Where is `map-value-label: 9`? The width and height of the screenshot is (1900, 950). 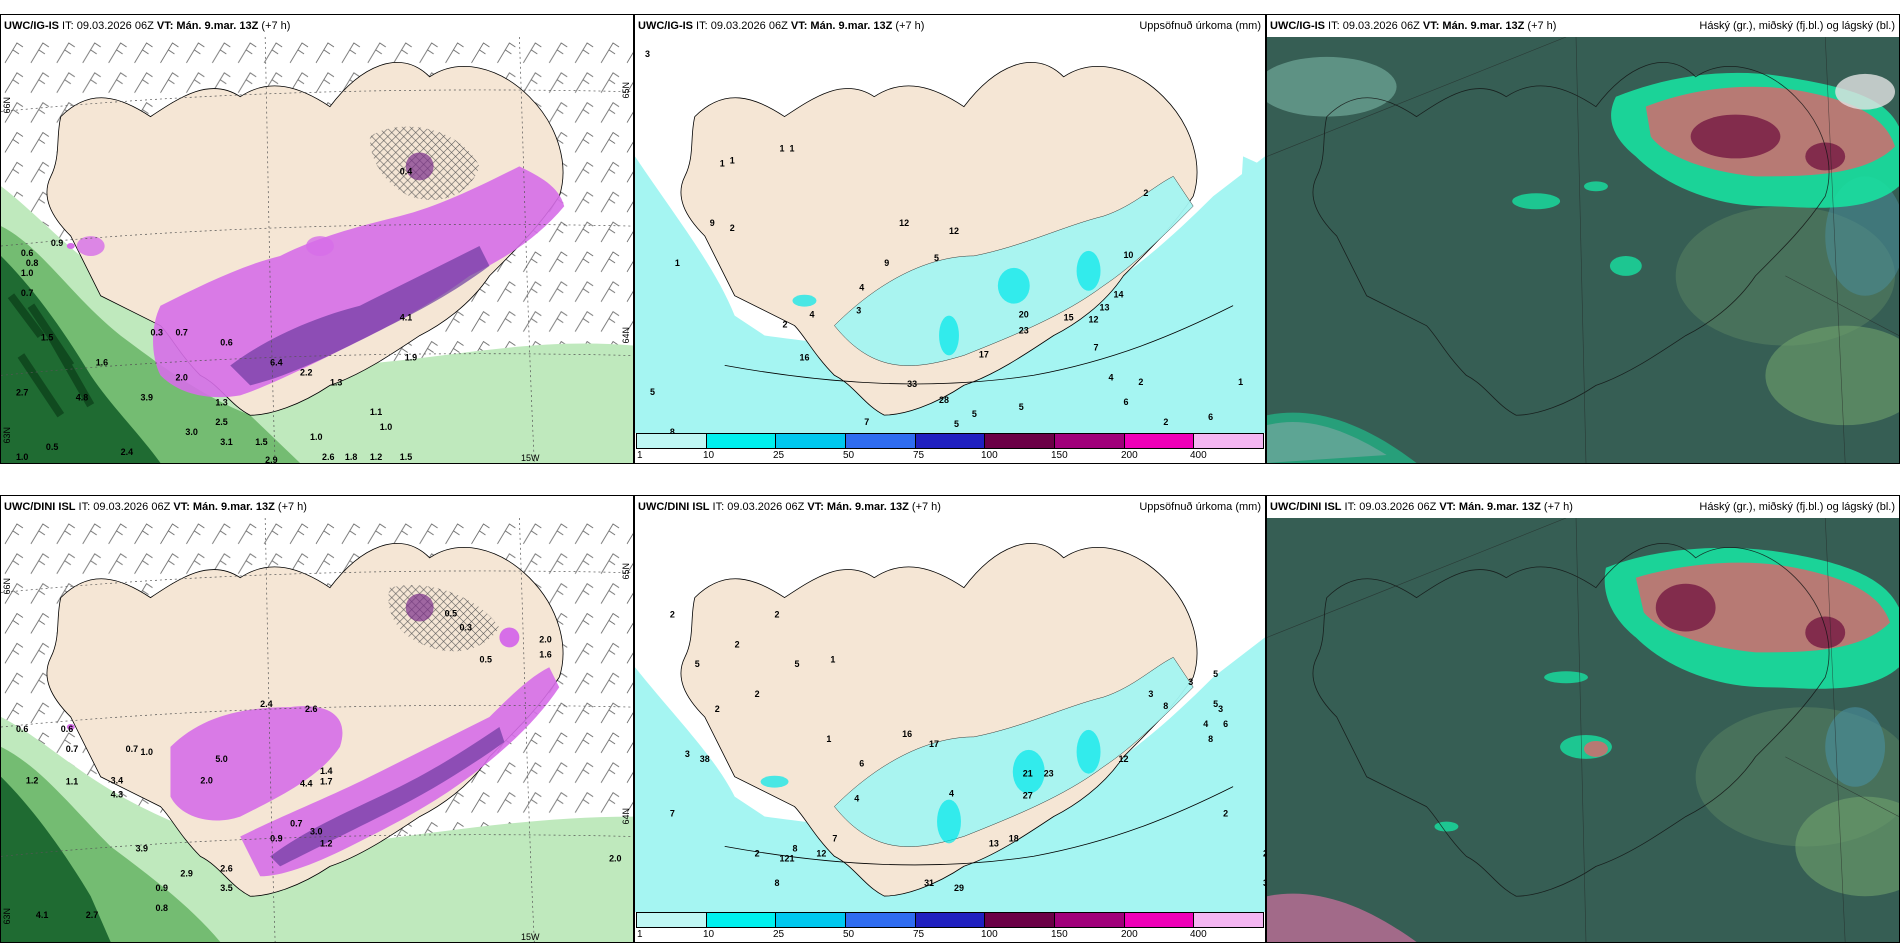 map-value-label: 9 is located at coordinates (886, 263).